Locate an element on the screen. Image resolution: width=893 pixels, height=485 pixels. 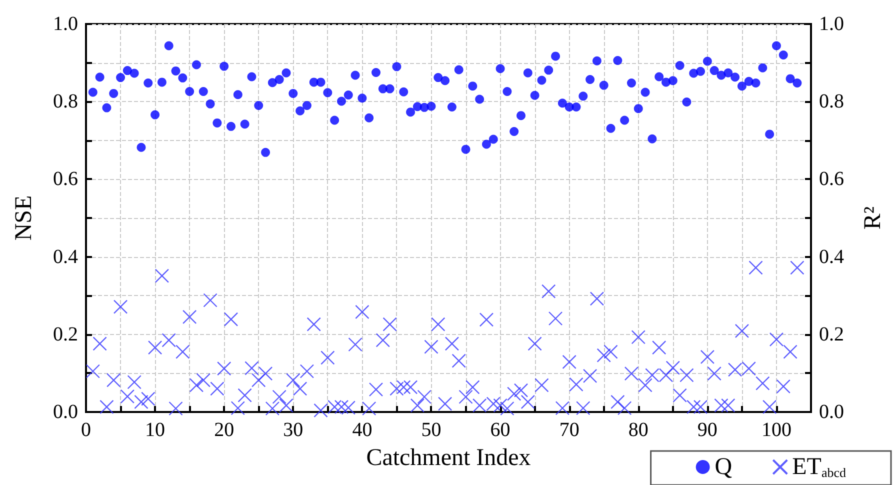
y-tick-label: 0.0 is located at coordinates (65, 412).